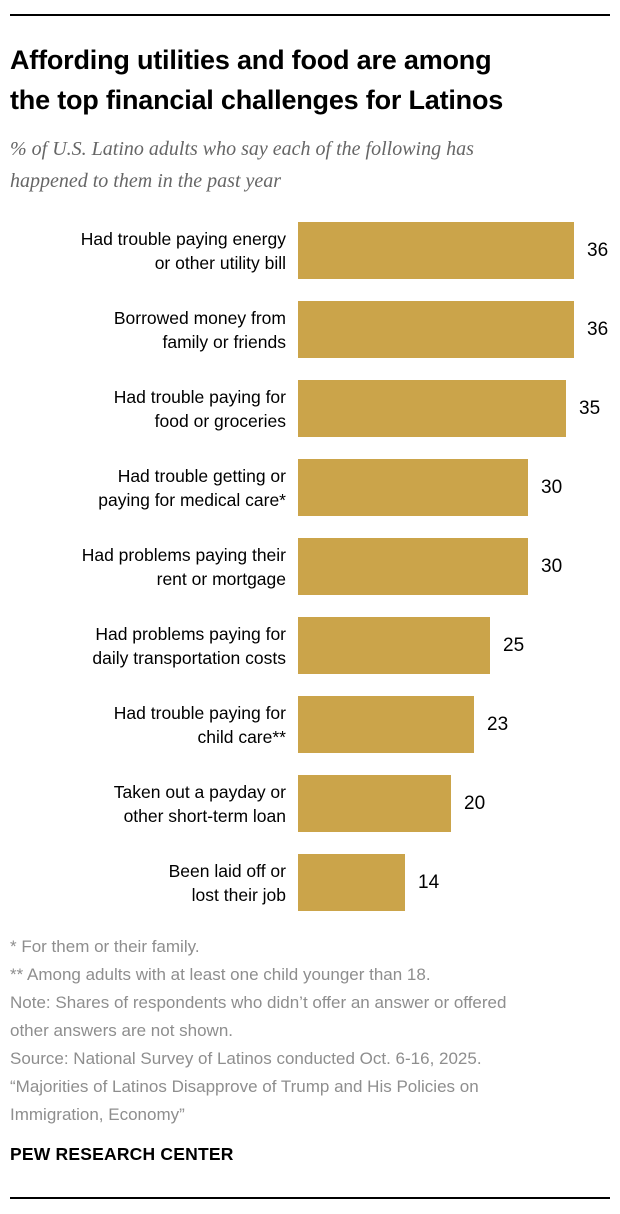  What do you see at coordinates (310, 15) in the screenshot?
I see `top-divider` at bounding box center [310, 15].